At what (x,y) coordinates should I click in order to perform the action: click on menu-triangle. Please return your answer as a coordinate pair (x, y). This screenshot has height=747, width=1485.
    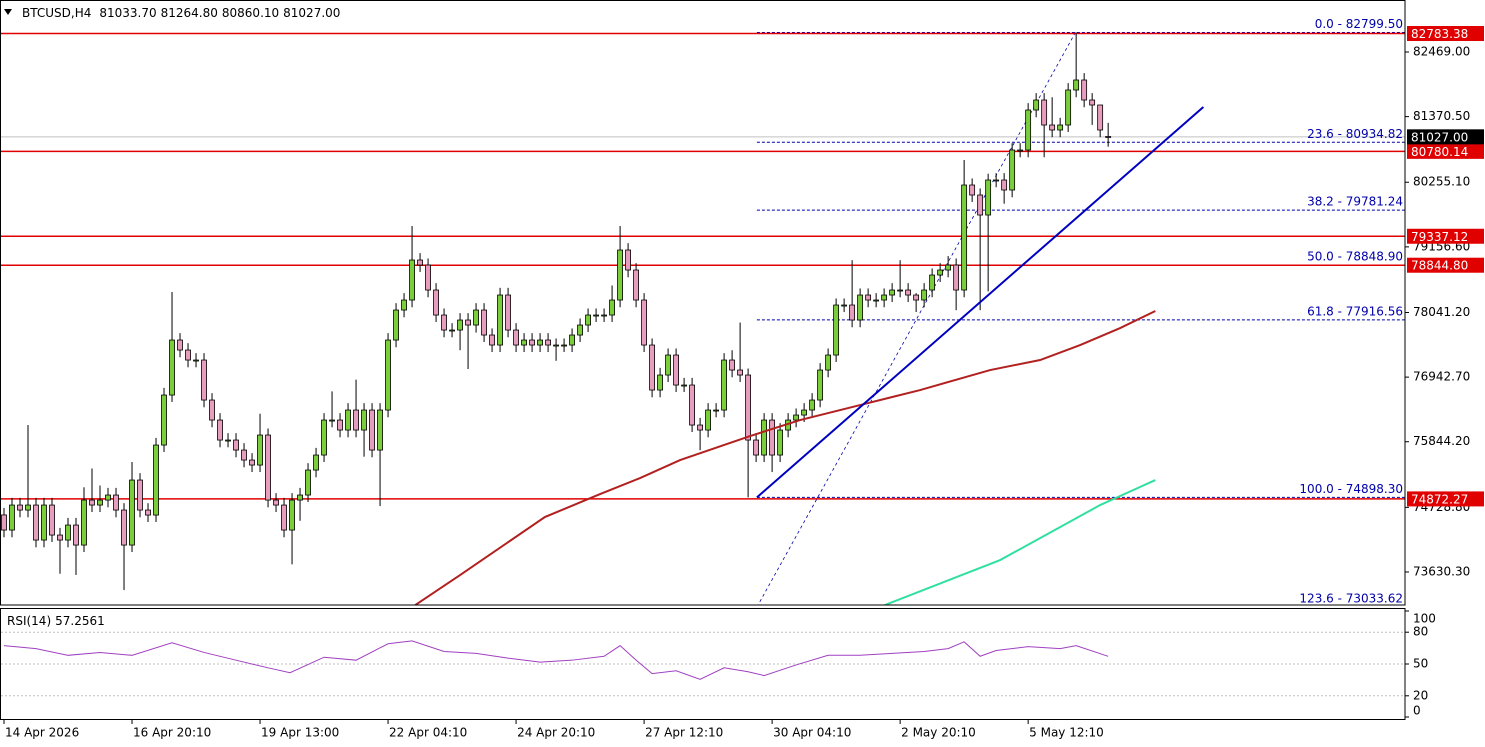
    Looking at the image, I should click on (8, 12).